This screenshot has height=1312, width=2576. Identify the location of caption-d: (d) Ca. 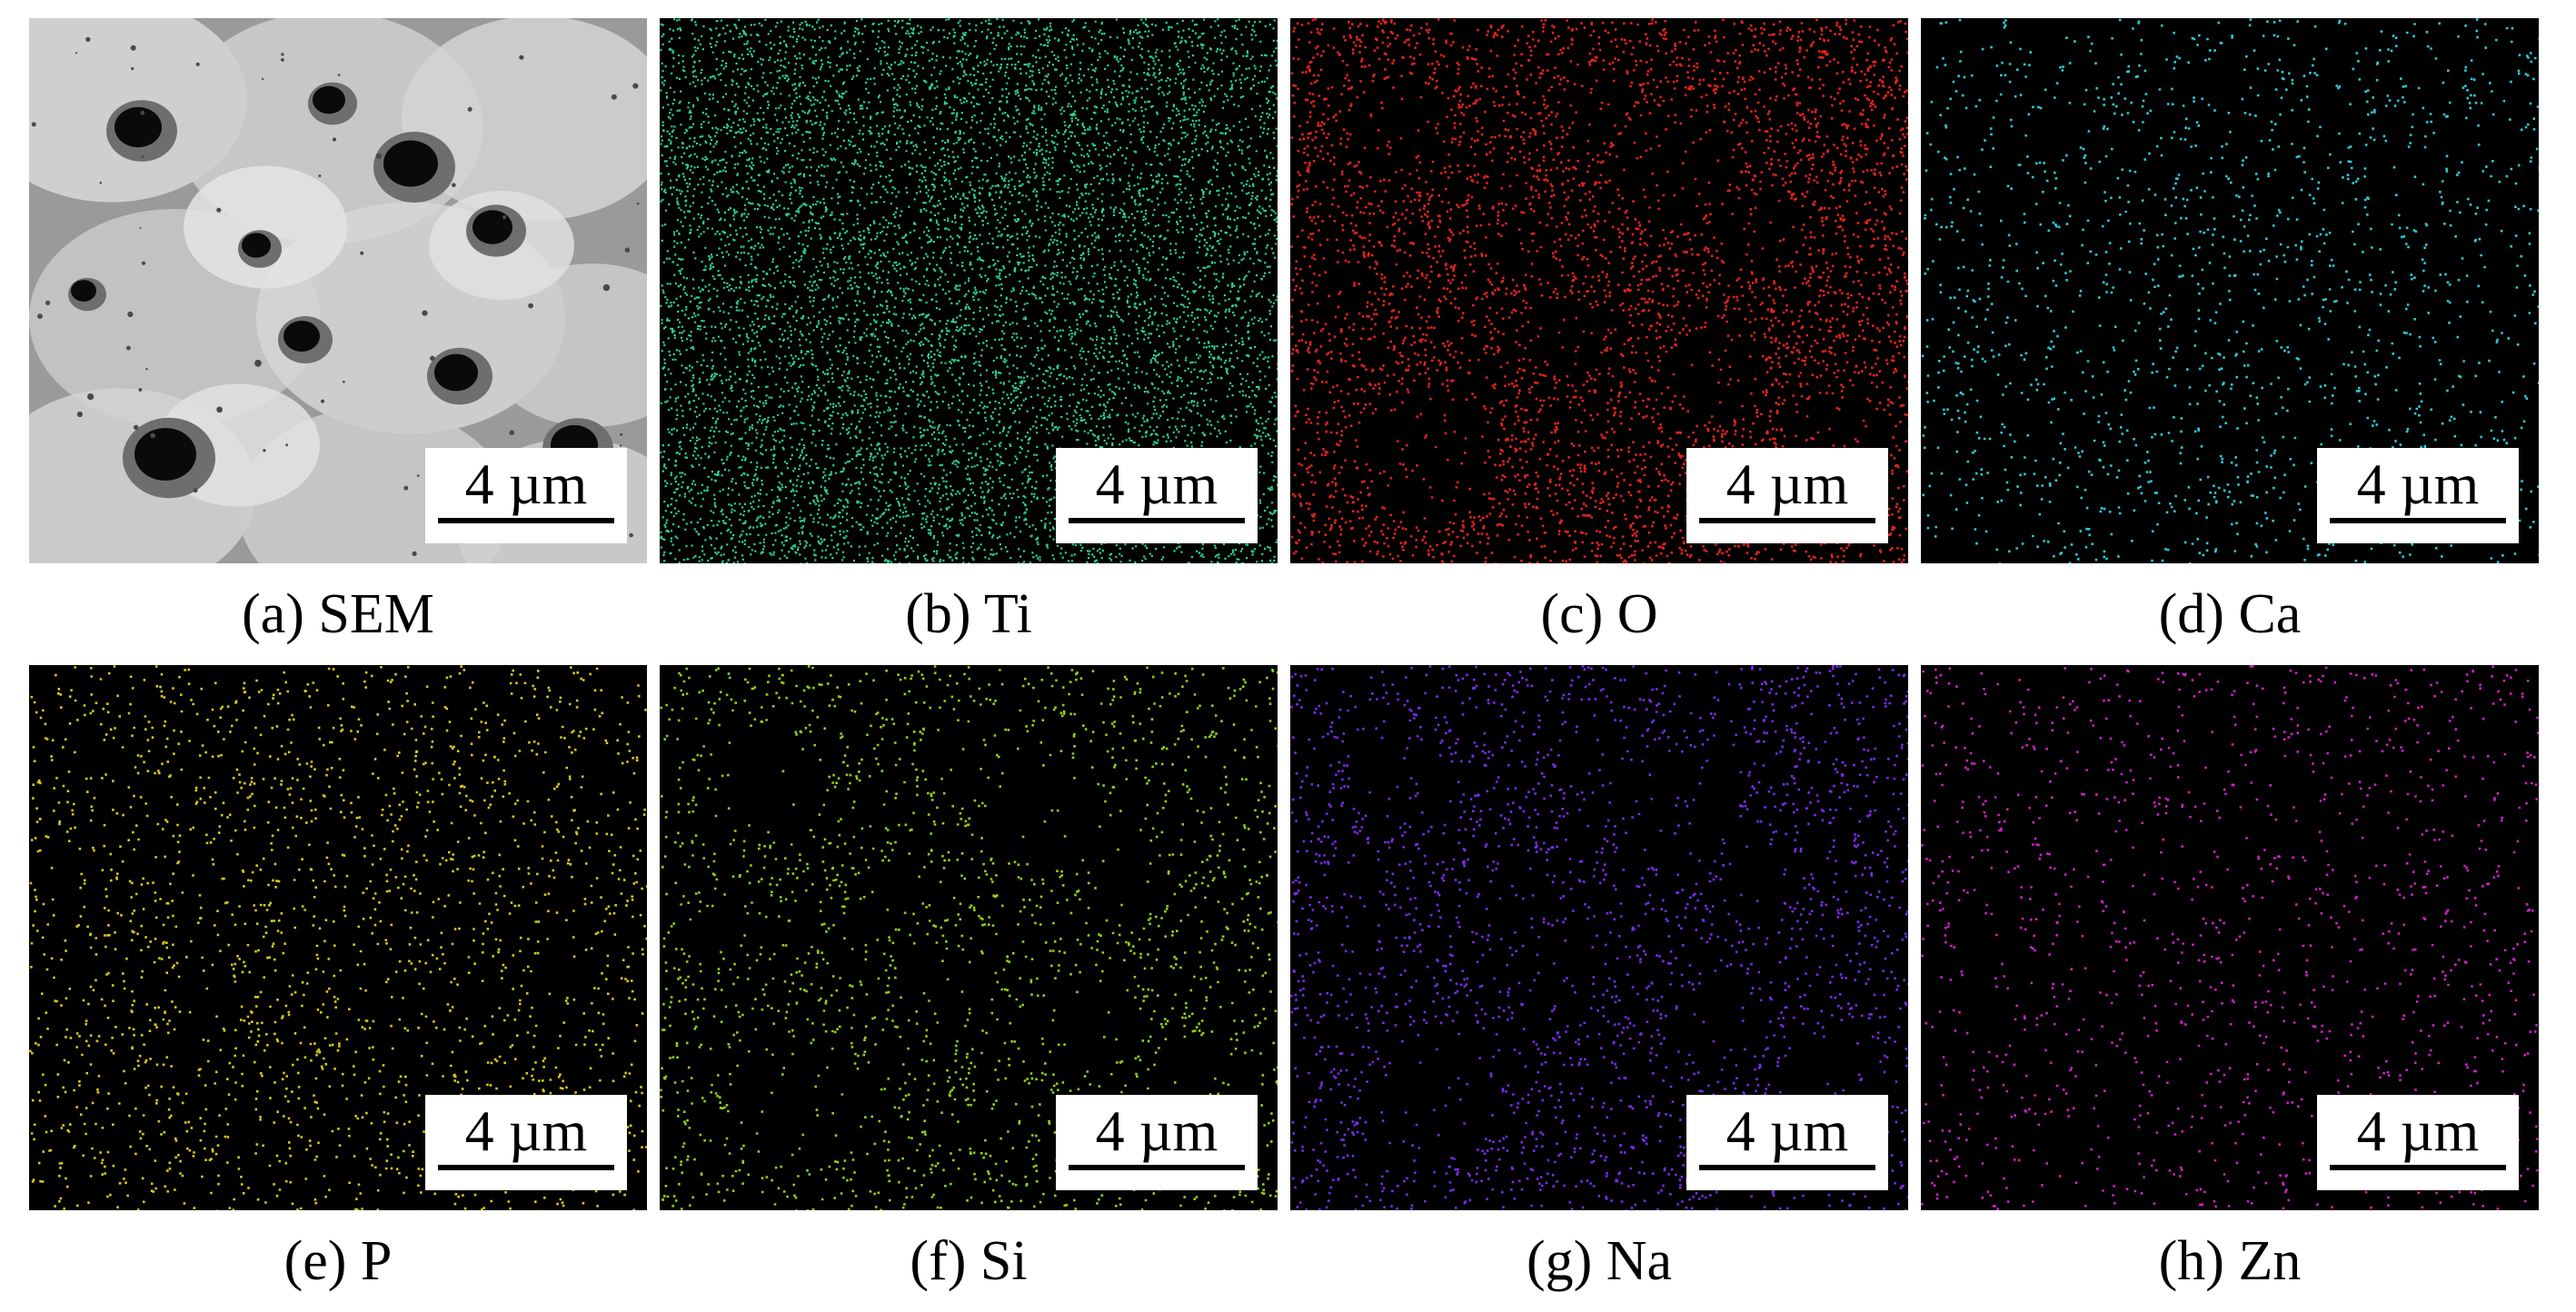
(2230, 614).